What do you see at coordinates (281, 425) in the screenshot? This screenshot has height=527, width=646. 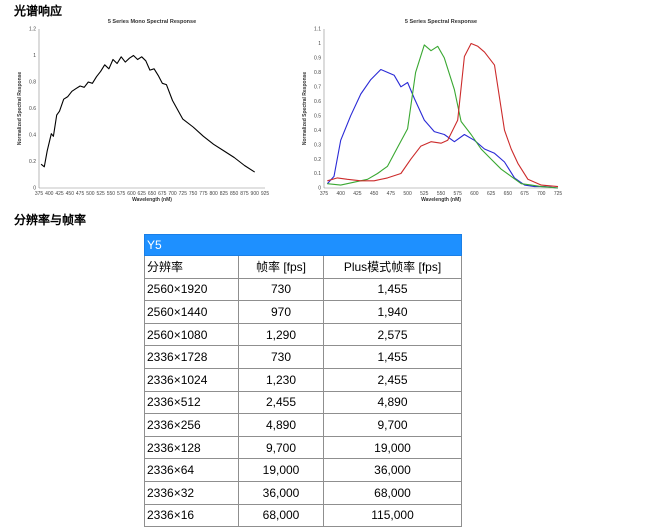 I see `cell-frame-rate: 4,890` at bounding box center [281, 425].